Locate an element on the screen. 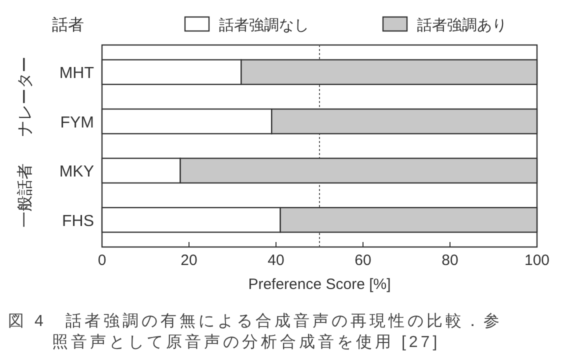 The width and height of the screenshot is (565, 363). y-tick-label: MHT is located at coordinates (76, 73).